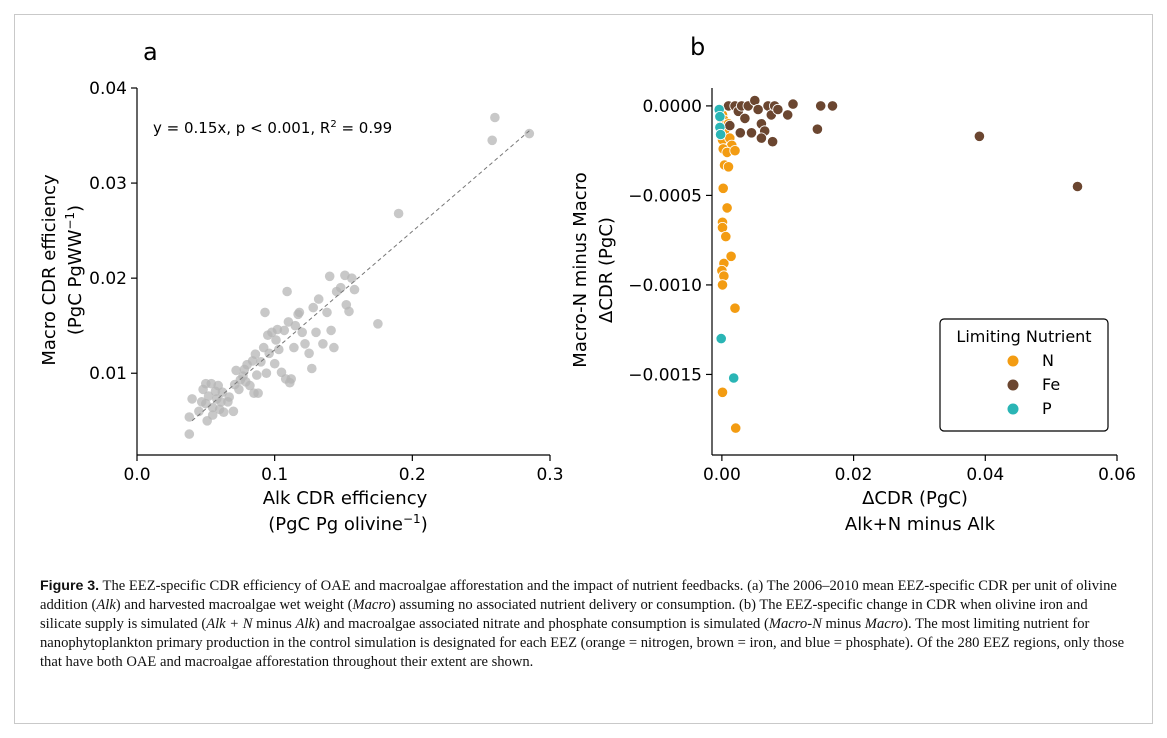  What do you see at coordinates (136, 475) in the screenshot?
I see `x-tick-label: 0.0` at bounding box center [136, 475].